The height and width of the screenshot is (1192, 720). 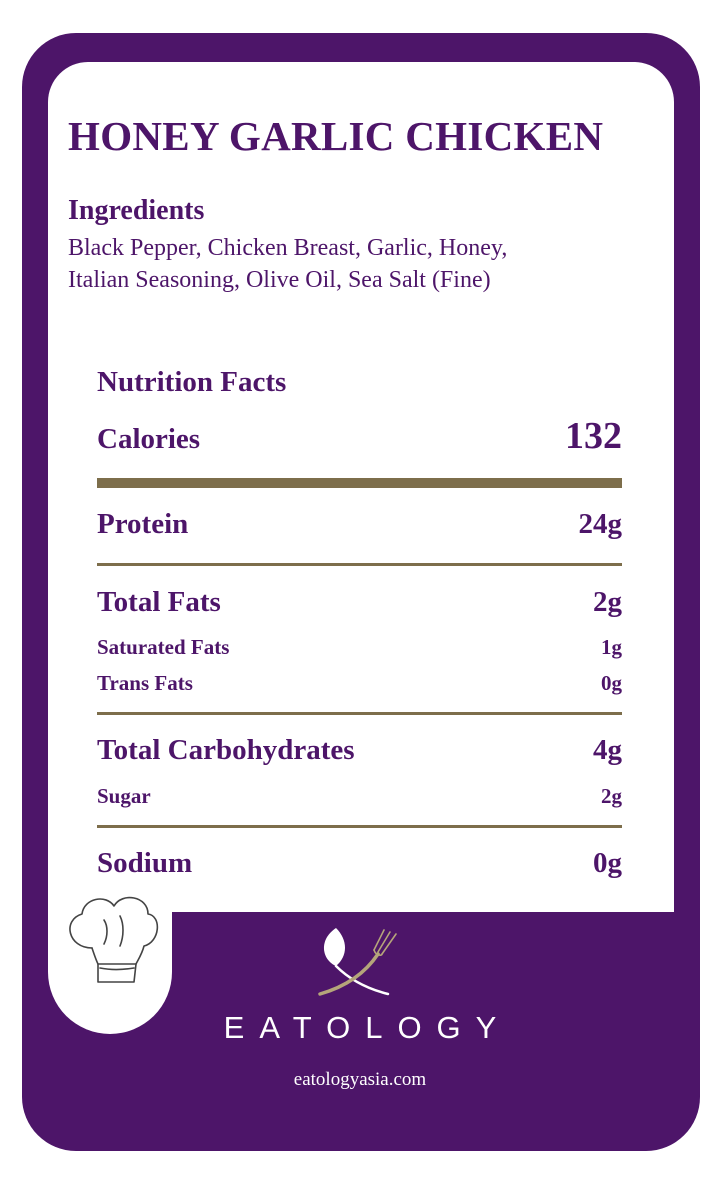 What do you see at coordinates (607, 750) in the screenshot?
I see `total-carbs-value: 4g` at bounding box center [607, 750].